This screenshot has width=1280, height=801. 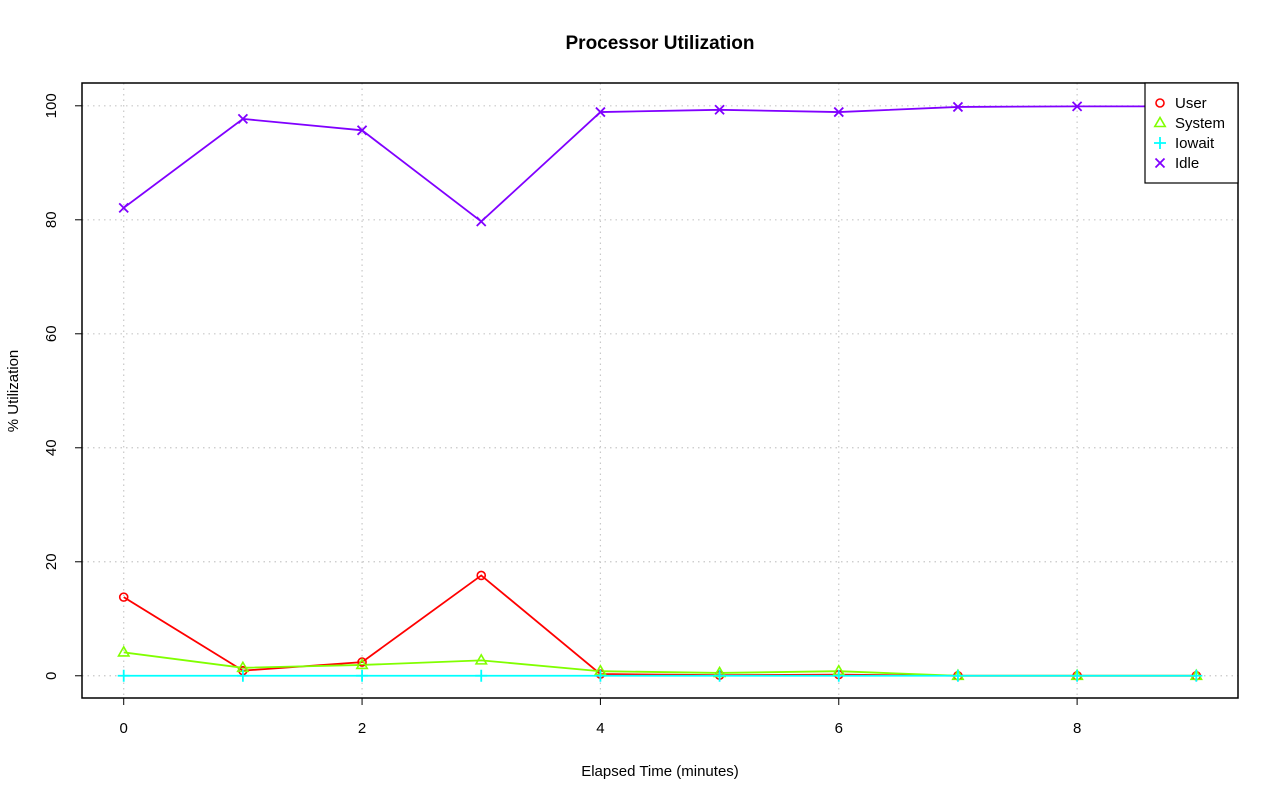 I want to click on legend-marker-iowait, so click(x=1160, y=143).